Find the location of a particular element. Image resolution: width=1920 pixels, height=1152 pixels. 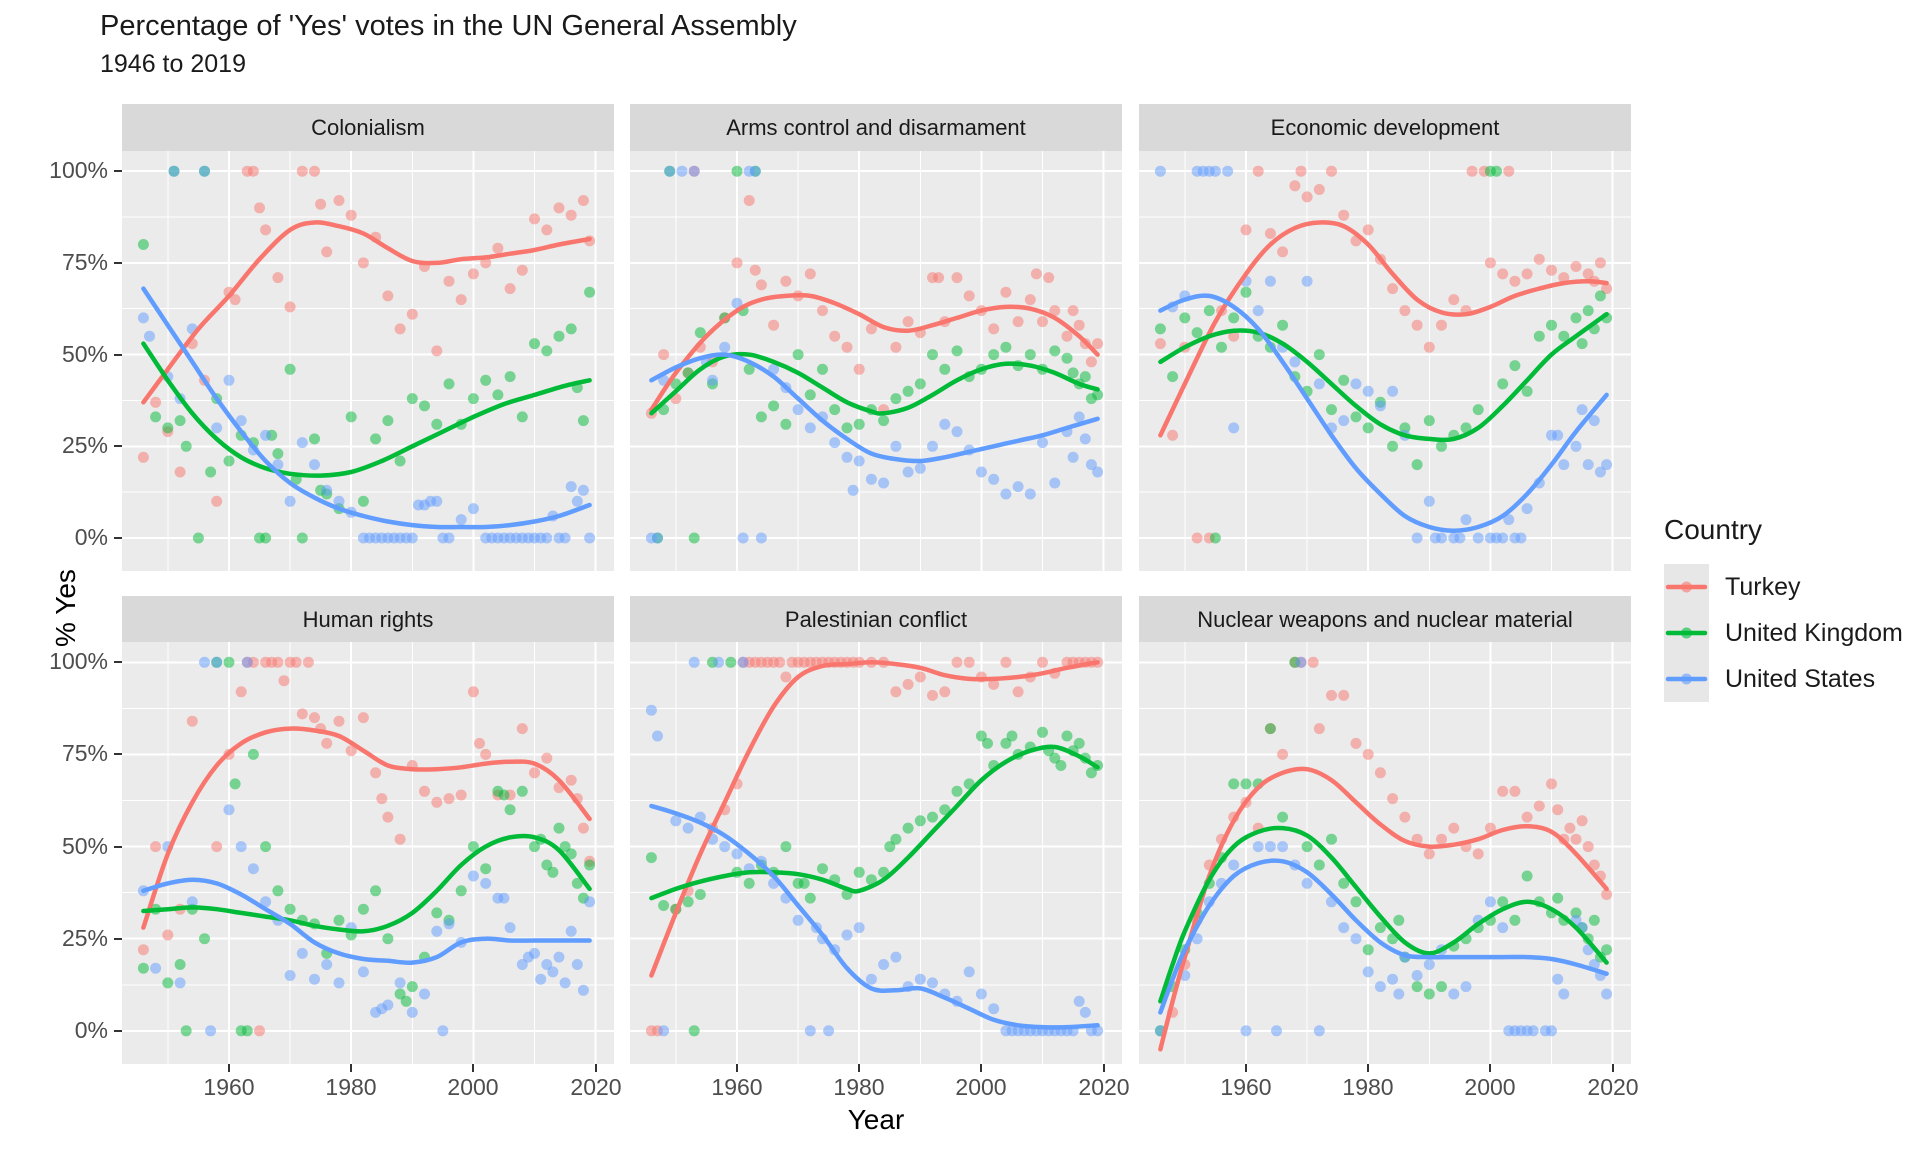

legend-key-swatch is located at coordinates (1686, 633).